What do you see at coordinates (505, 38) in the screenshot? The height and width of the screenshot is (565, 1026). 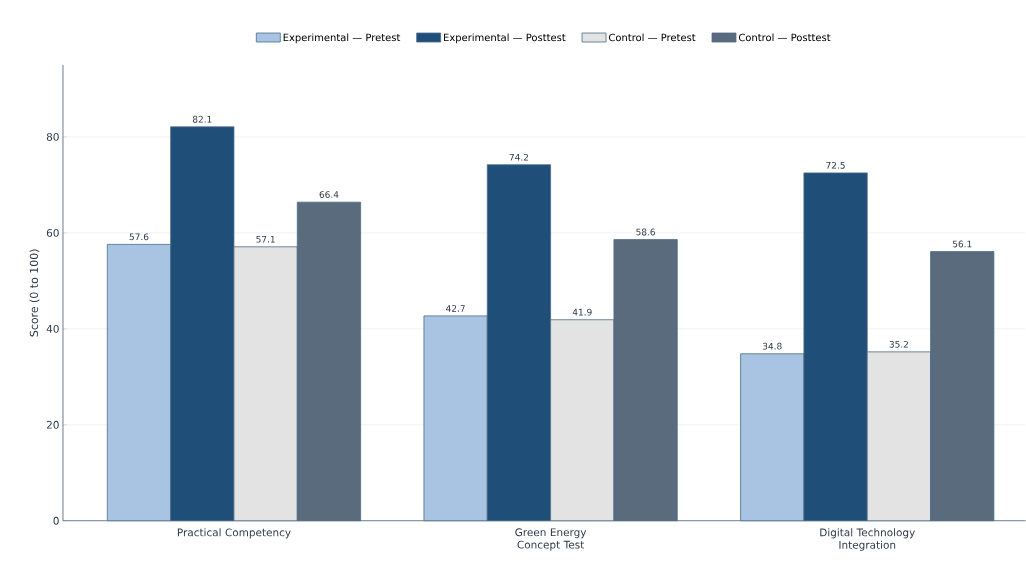 I see `legend-label: Experimental — Posttest` at bounding box center [505, 38].